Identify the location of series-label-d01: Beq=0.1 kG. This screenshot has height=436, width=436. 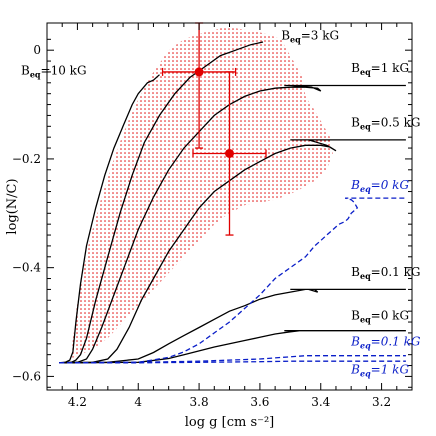
(385, 342).